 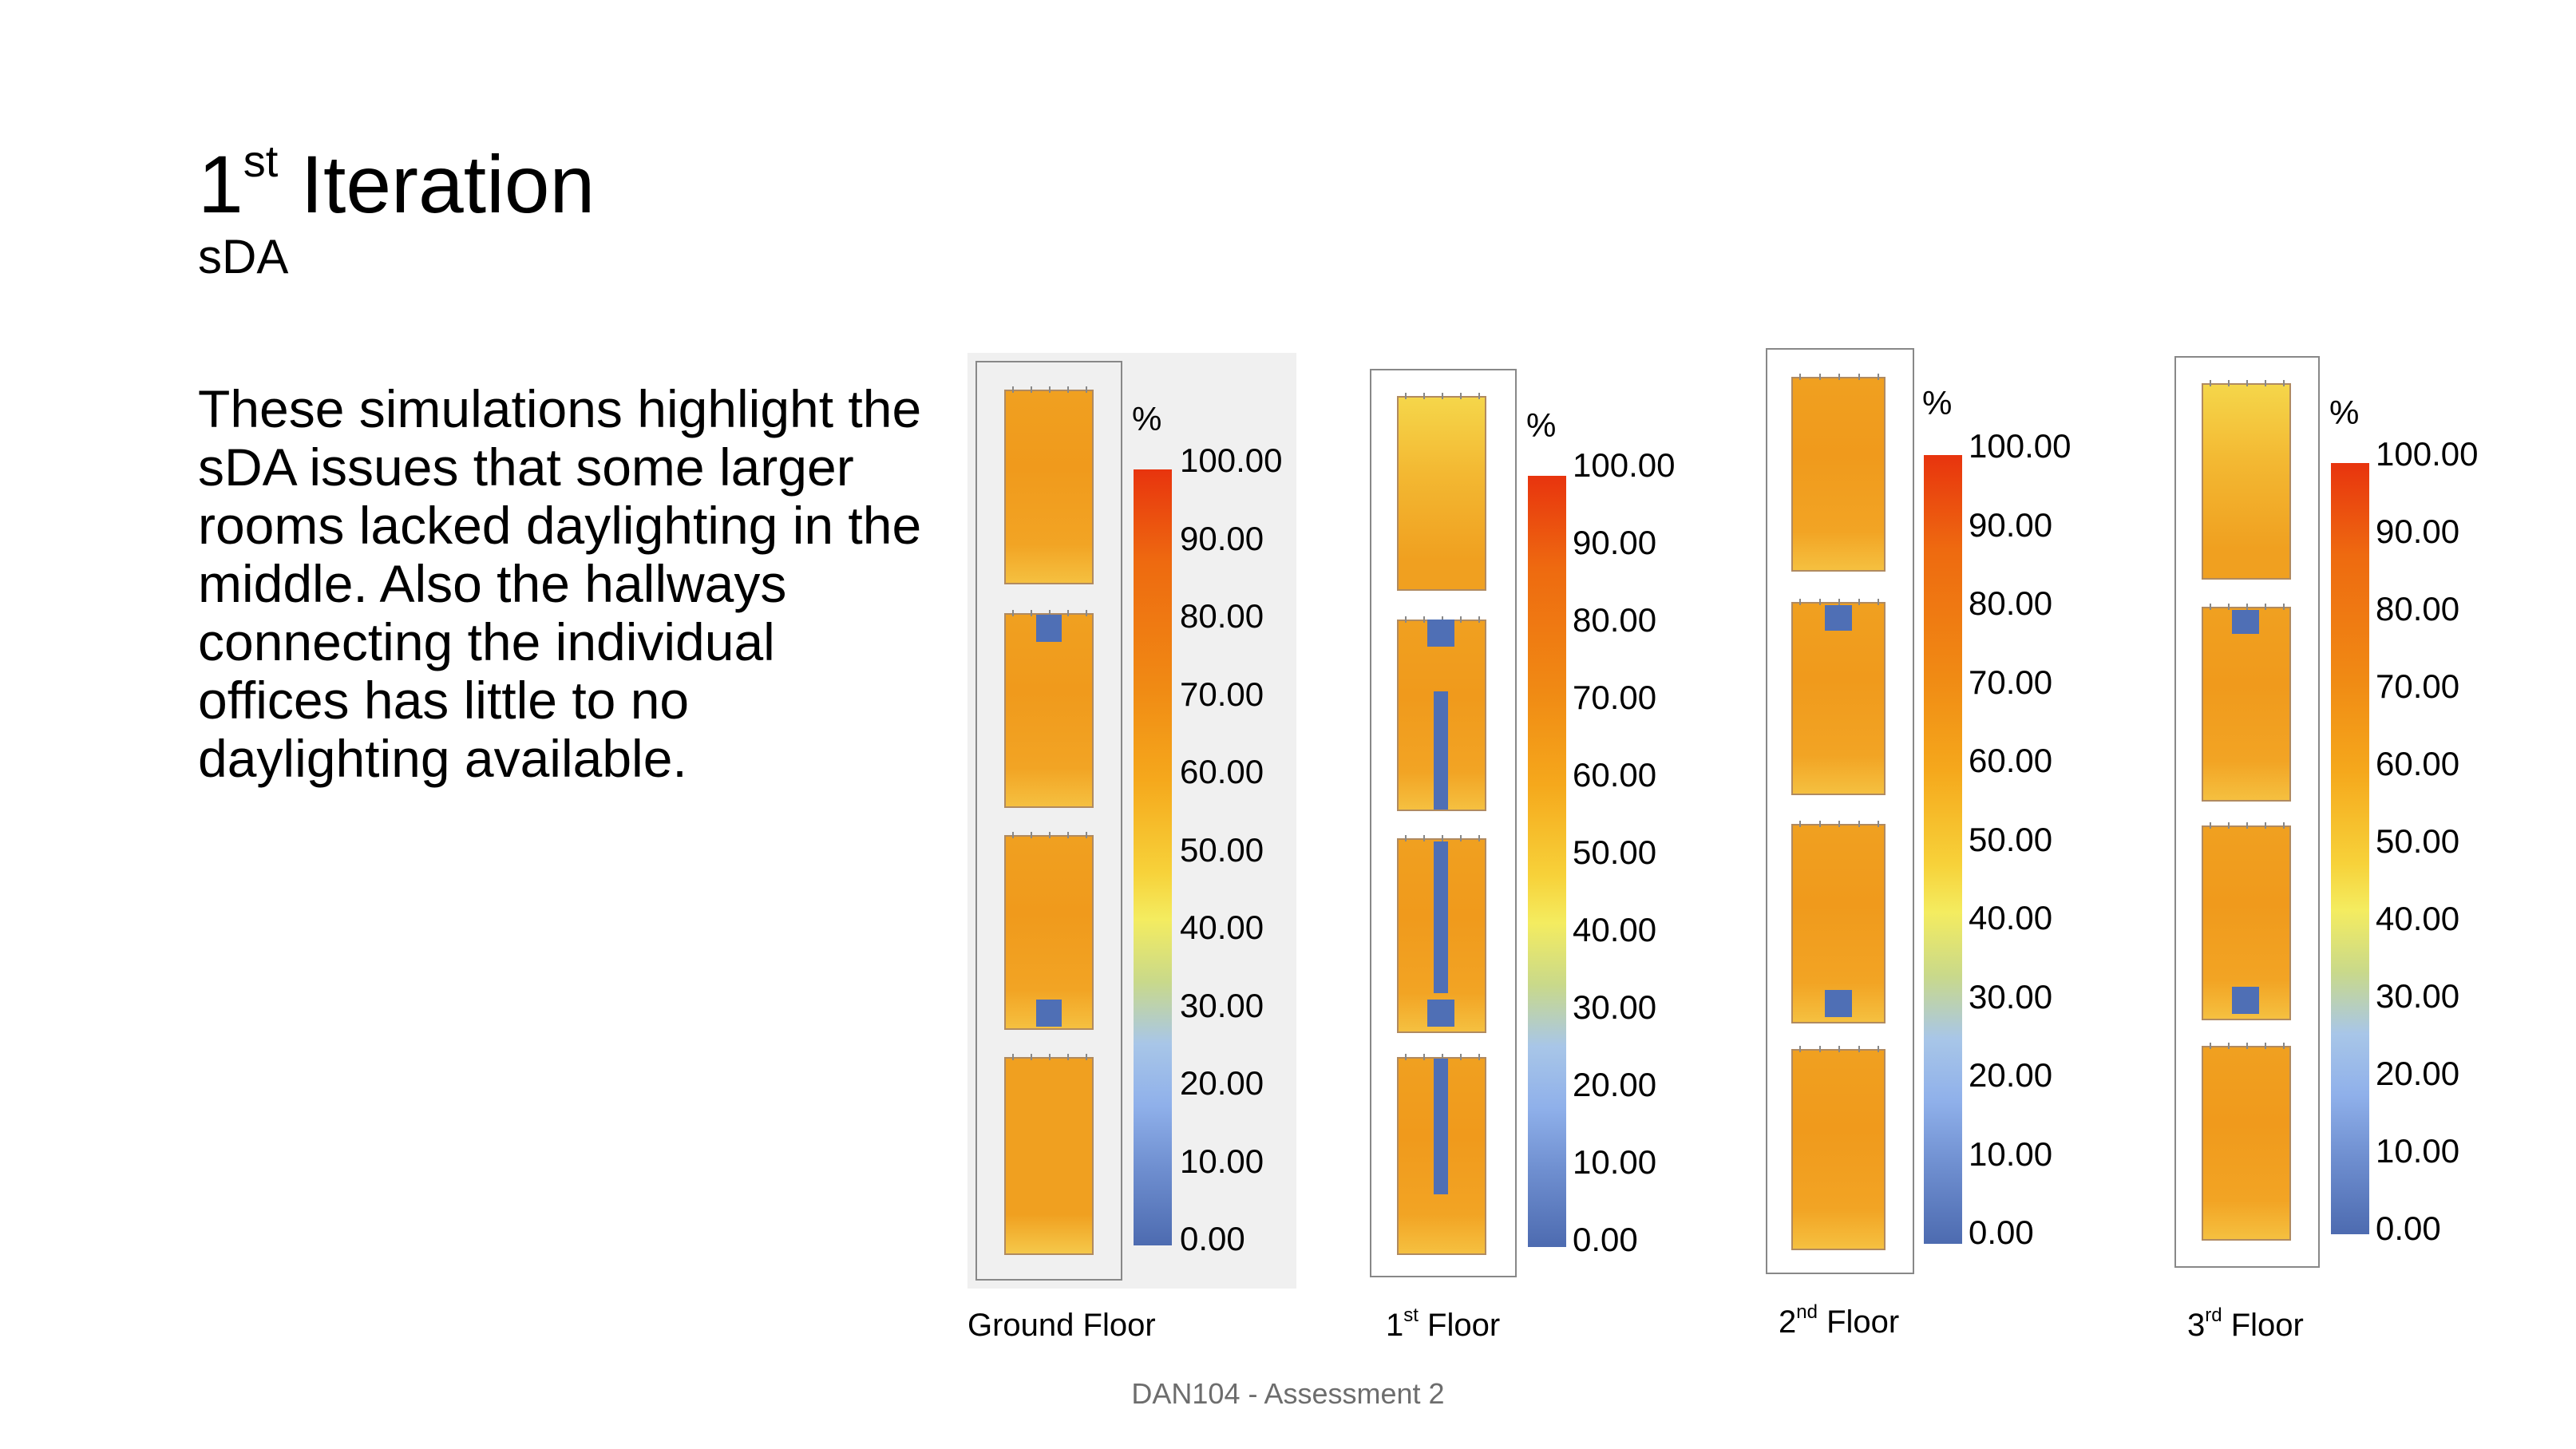 I want to click on slide-subtitle: sDA, so click(x=243, y=256).